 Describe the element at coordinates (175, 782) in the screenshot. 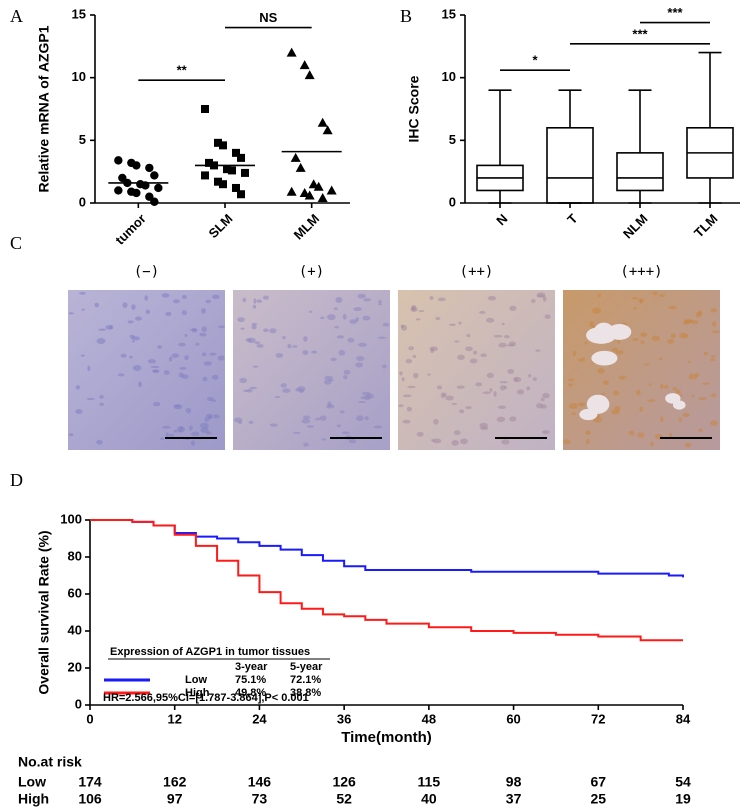

I see `risk-count: 162` at that location.